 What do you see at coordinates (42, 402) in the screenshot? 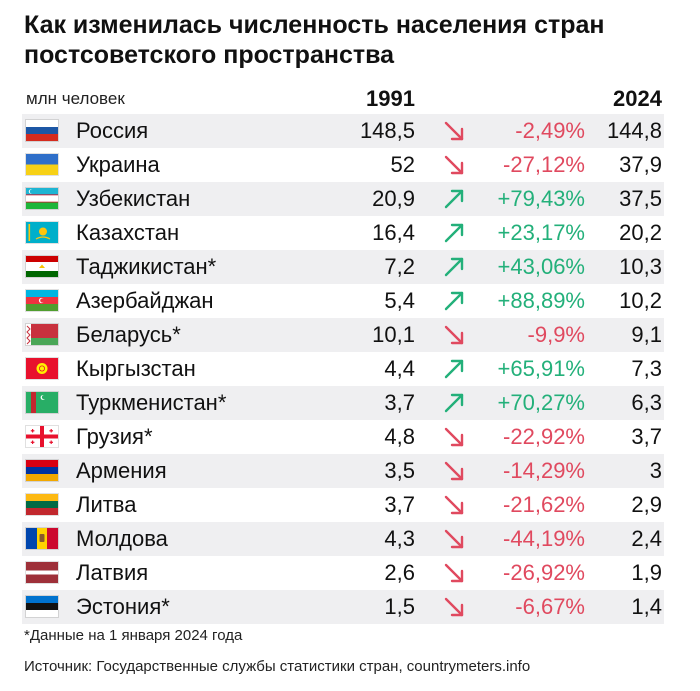
I see `turkmenistan-flag-icon` at bounding box center [42, 402].